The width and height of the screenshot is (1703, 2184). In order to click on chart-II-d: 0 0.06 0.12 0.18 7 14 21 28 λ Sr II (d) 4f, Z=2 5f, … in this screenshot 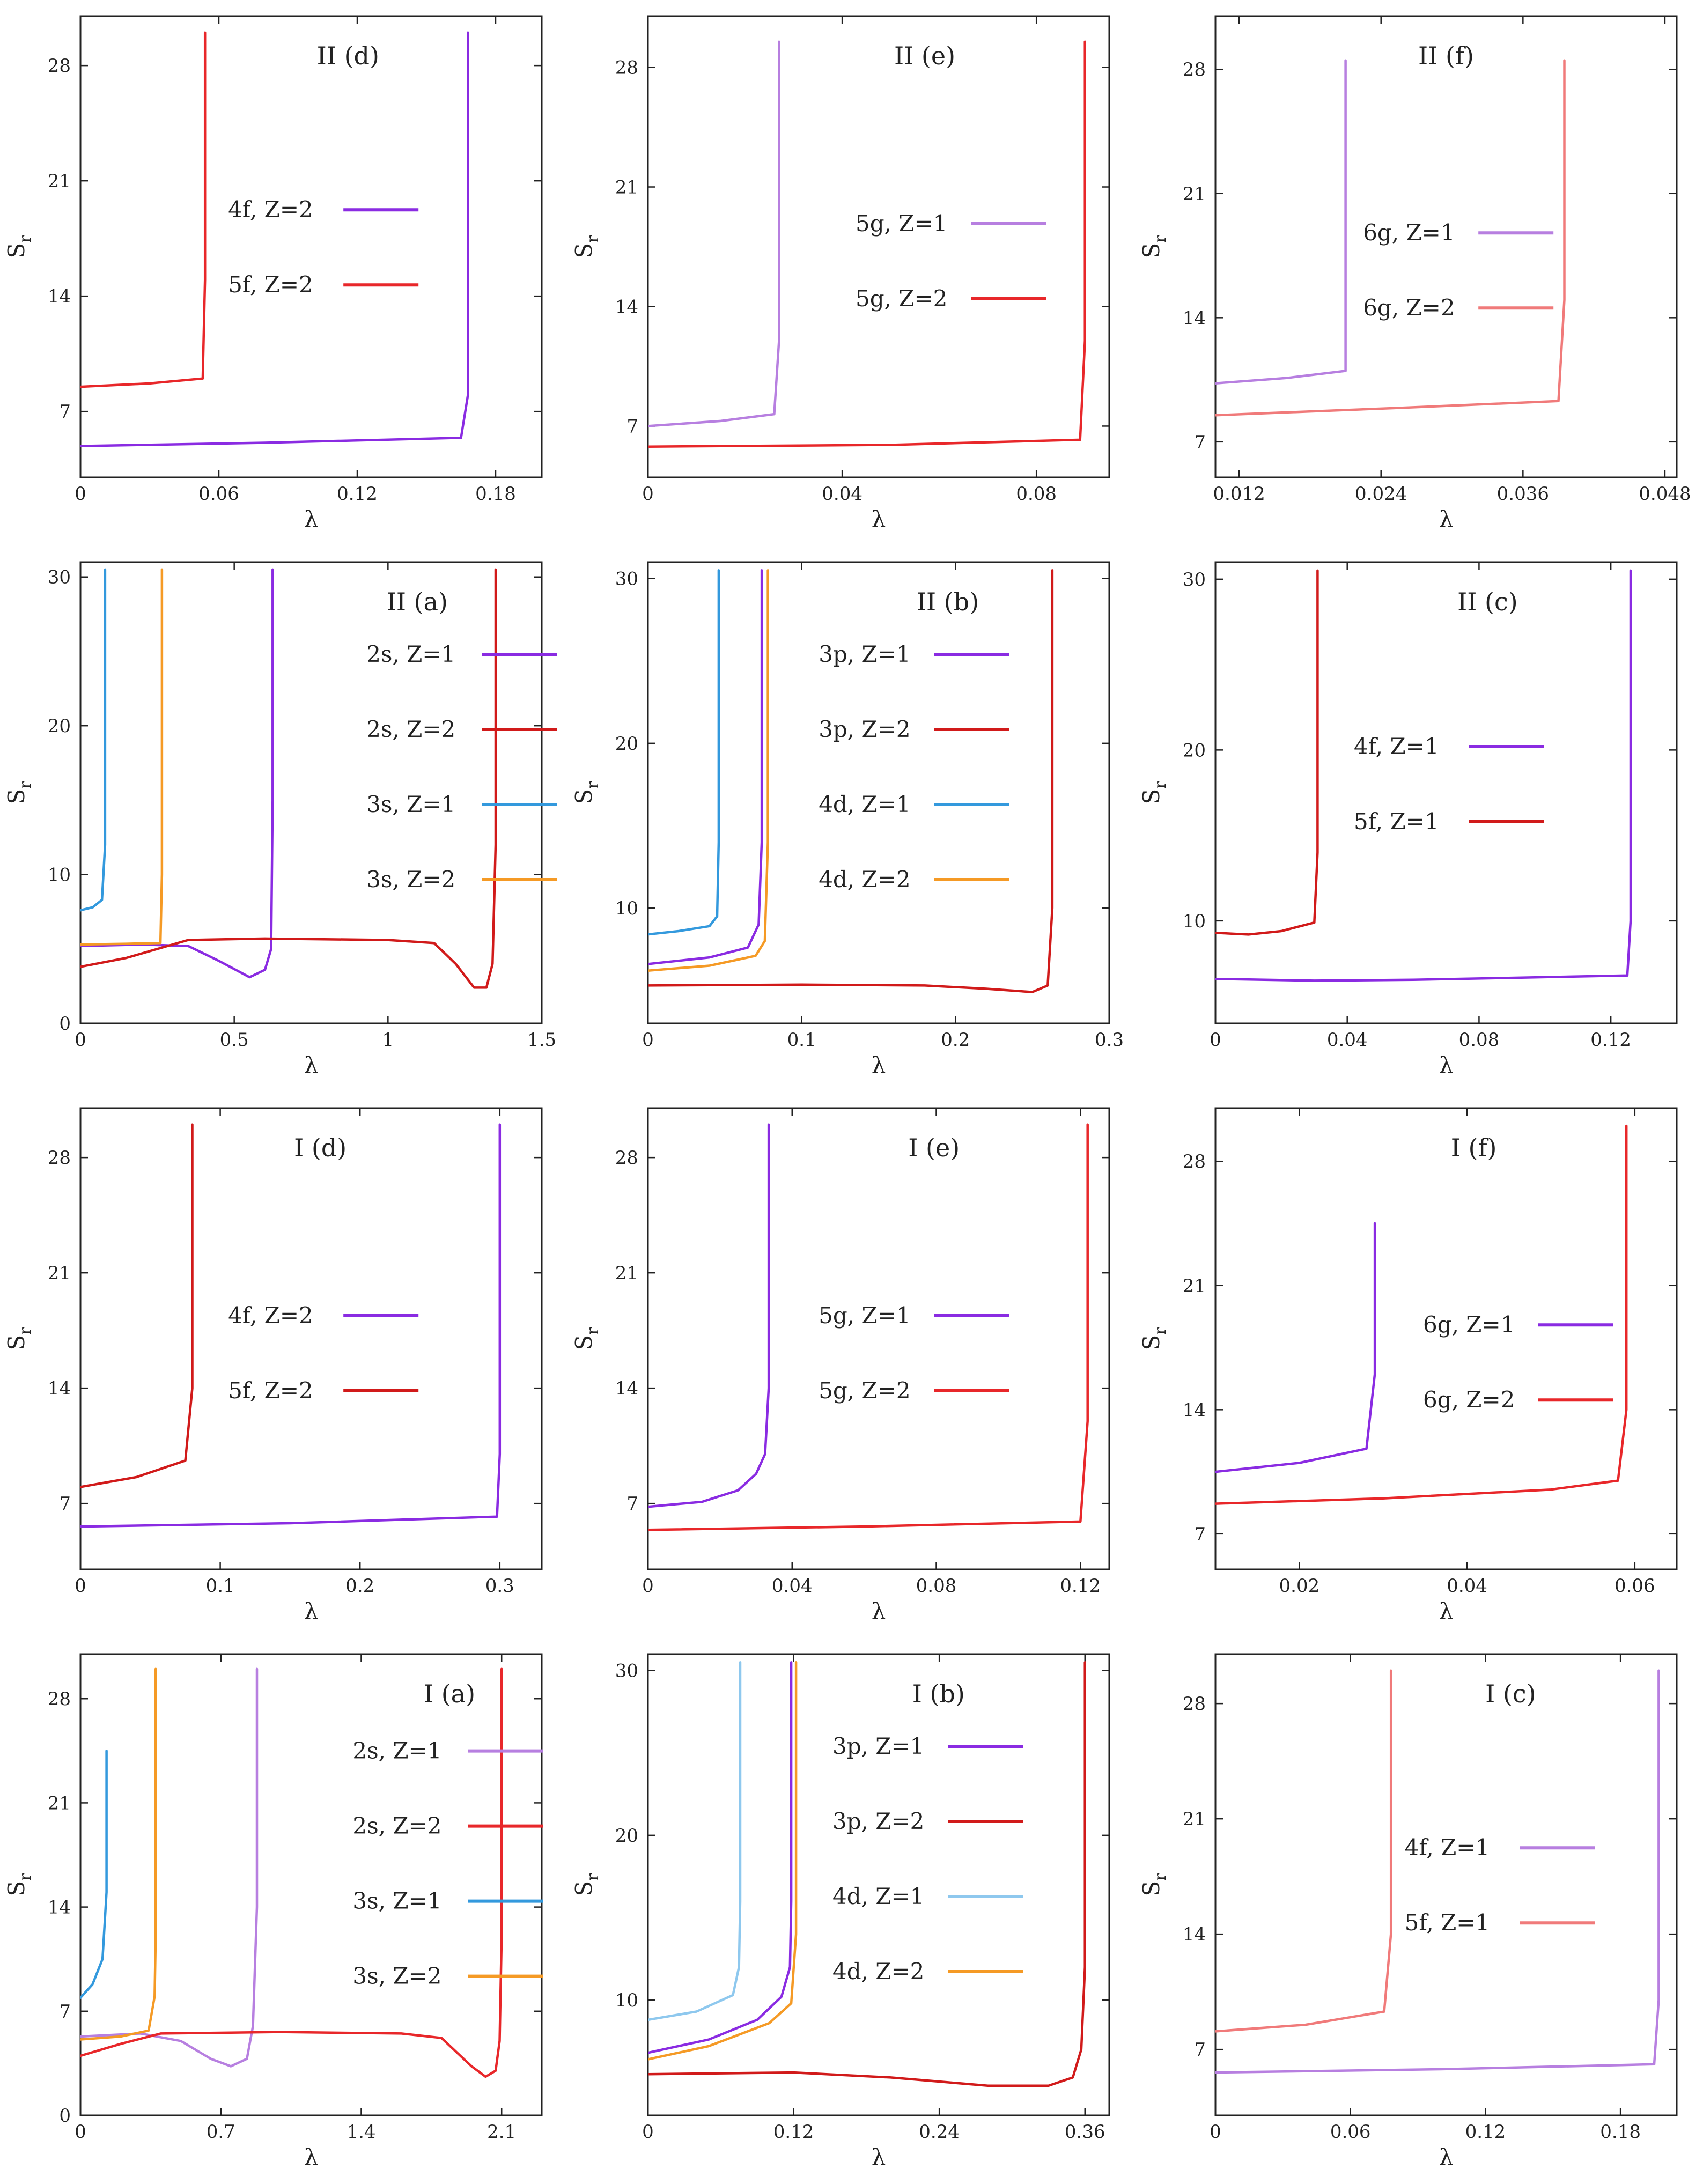, I will do `click(273, 273)`.